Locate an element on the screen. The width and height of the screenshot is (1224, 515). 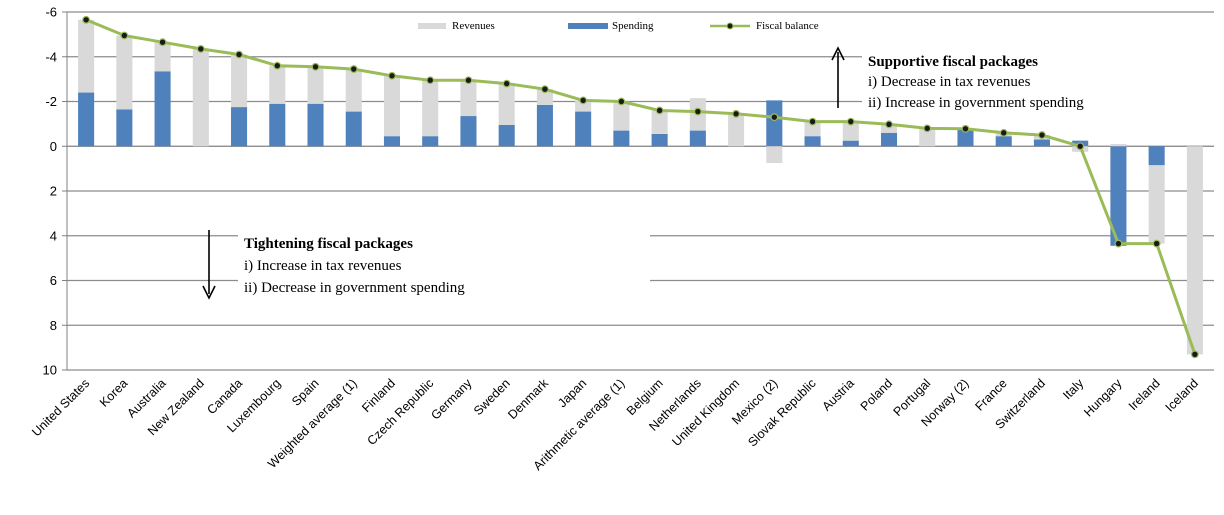
category-label: United Kingdom is located at coordinates (705, 412).